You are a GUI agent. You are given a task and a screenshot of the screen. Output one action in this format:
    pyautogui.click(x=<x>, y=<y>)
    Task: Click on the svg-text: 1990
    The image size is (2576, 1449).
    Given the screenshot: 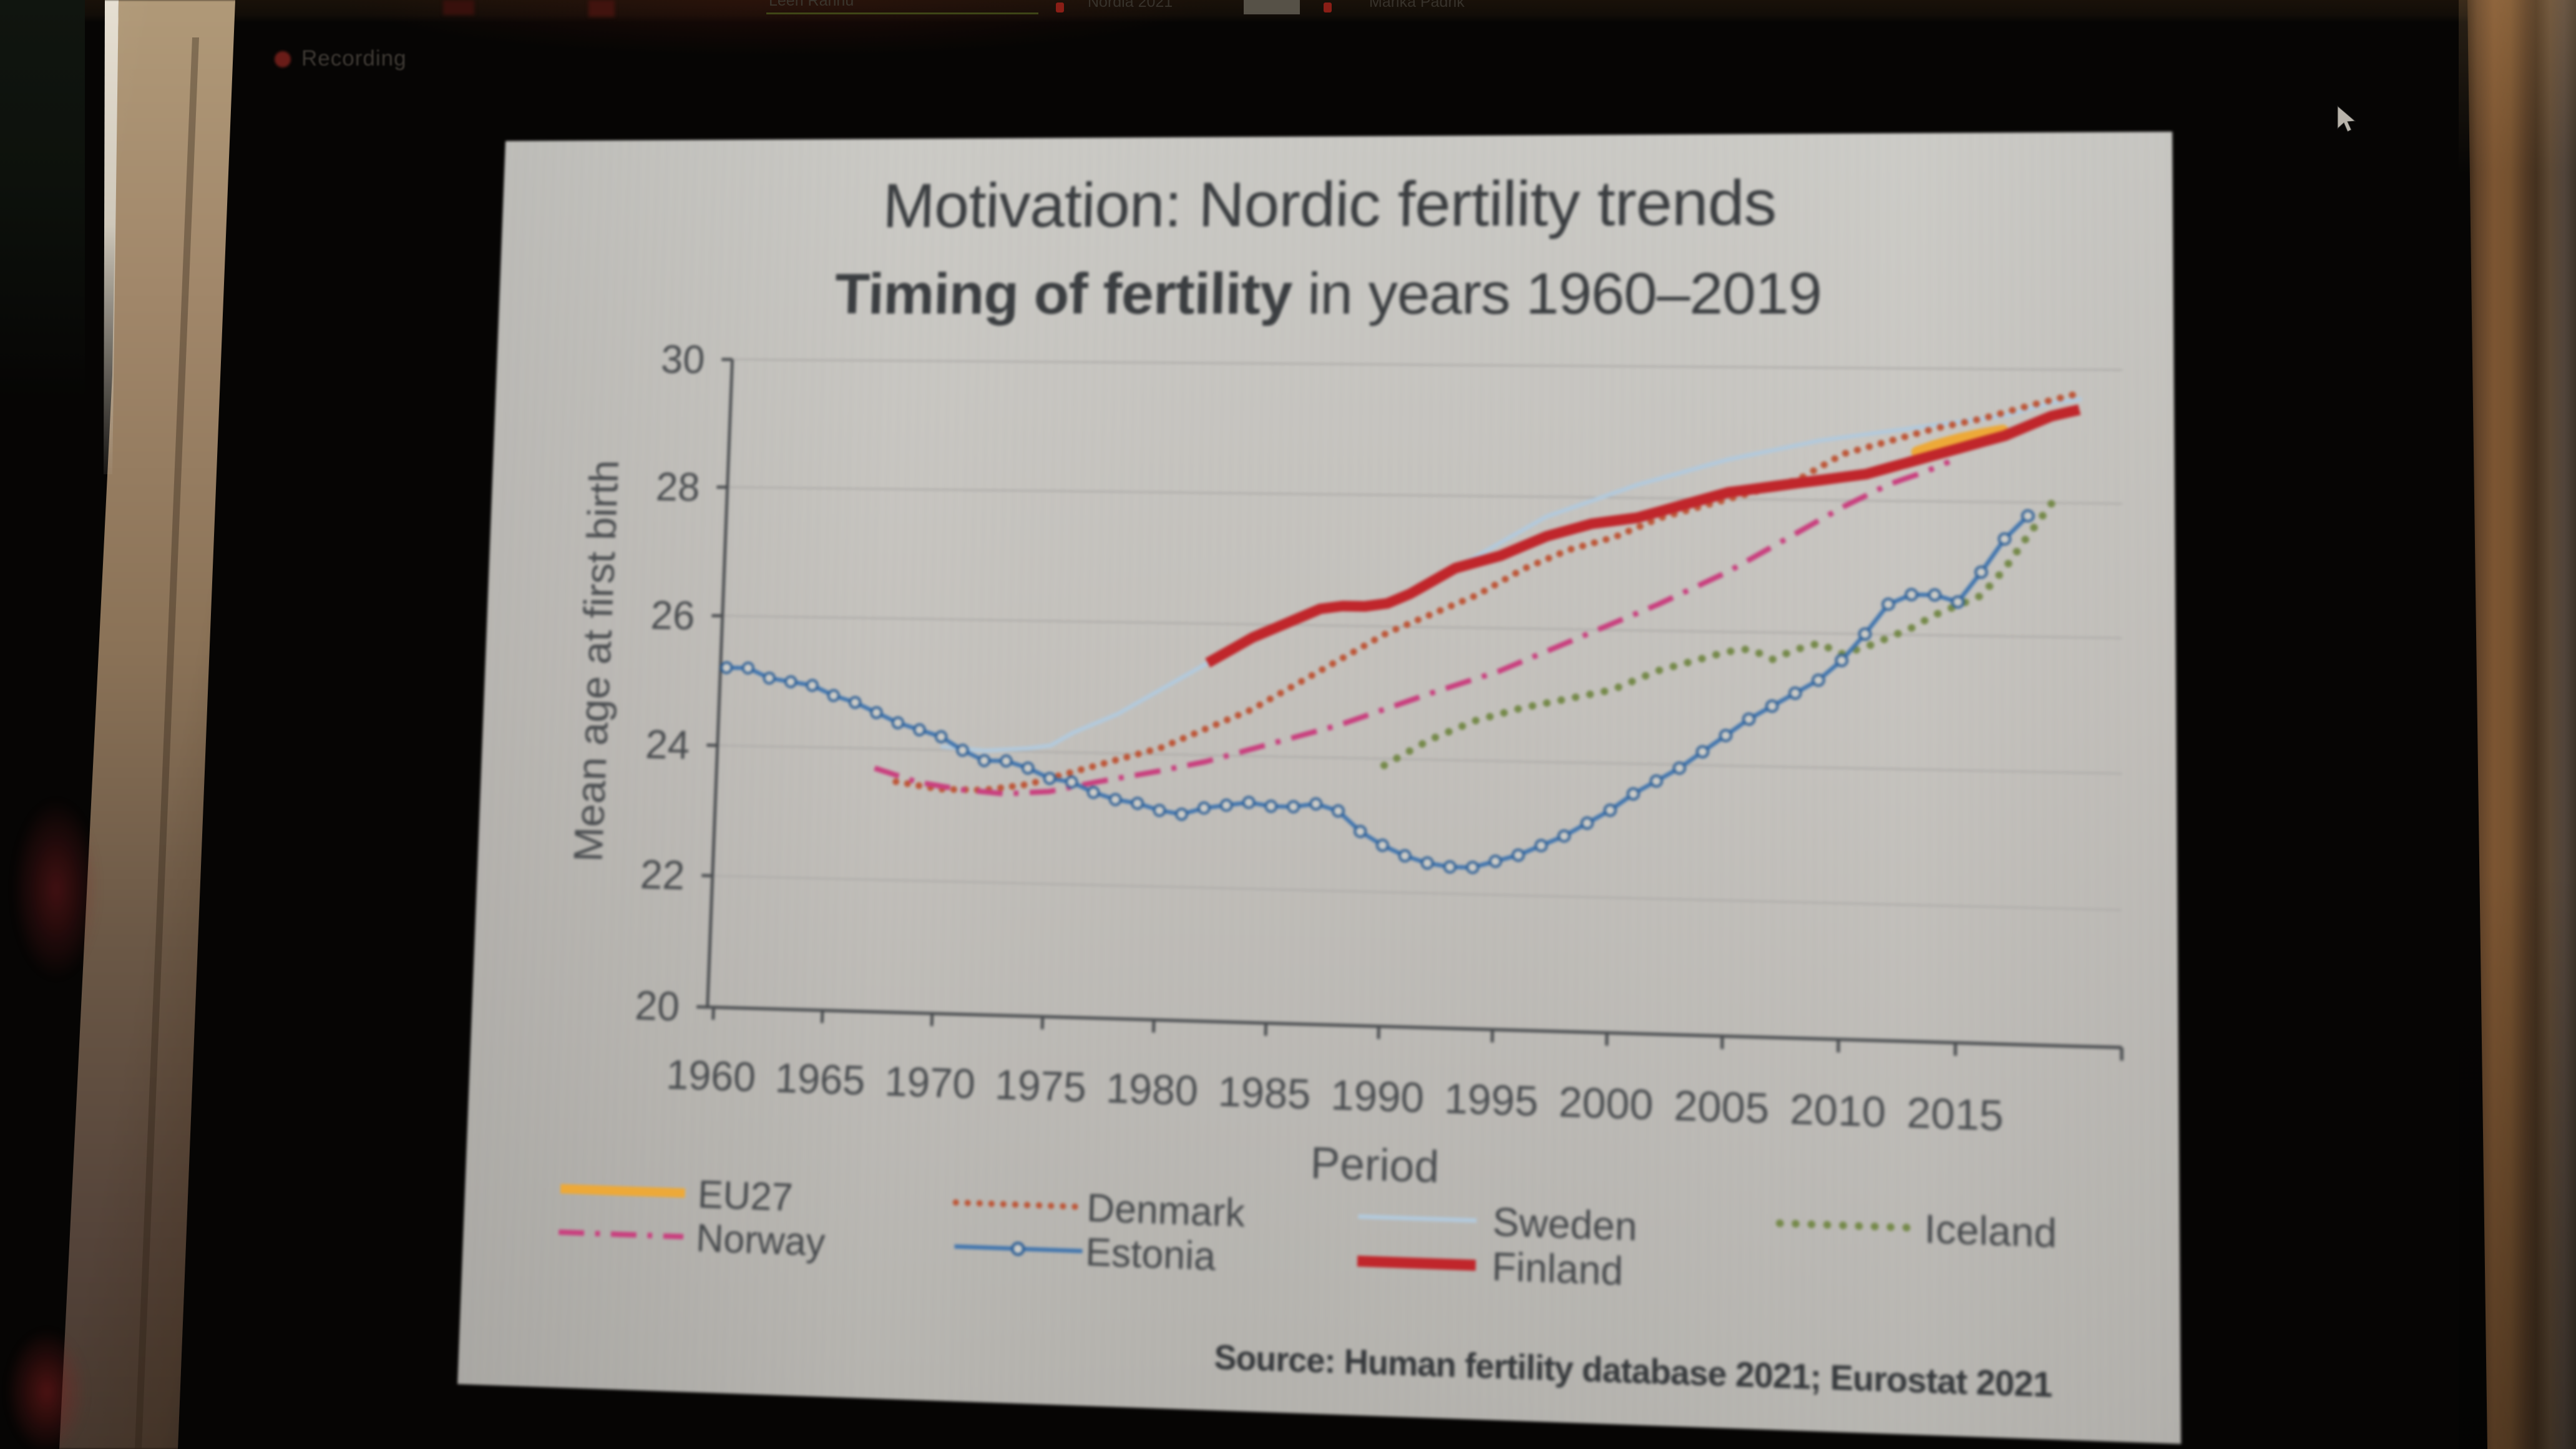 What is the action you would take?
    pyautogui.click(x=1377, y=1096)
    